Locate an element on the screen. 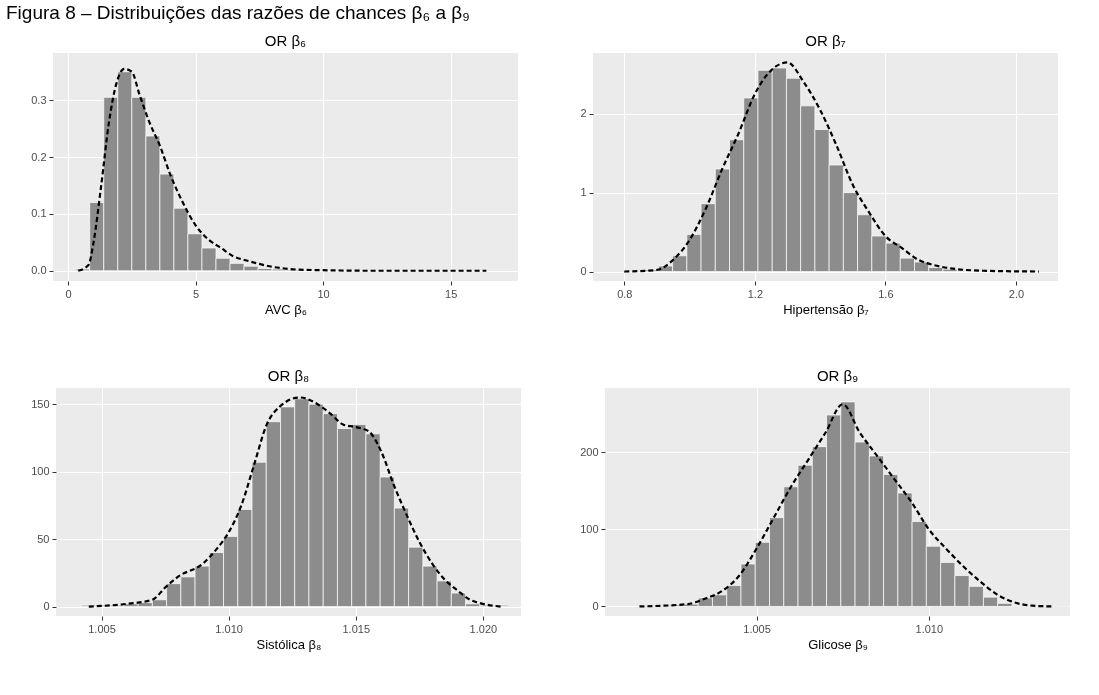 This screenshot has height=695, width=1099. y-tick-label: 0.2 is located at coordinates (39, 156).